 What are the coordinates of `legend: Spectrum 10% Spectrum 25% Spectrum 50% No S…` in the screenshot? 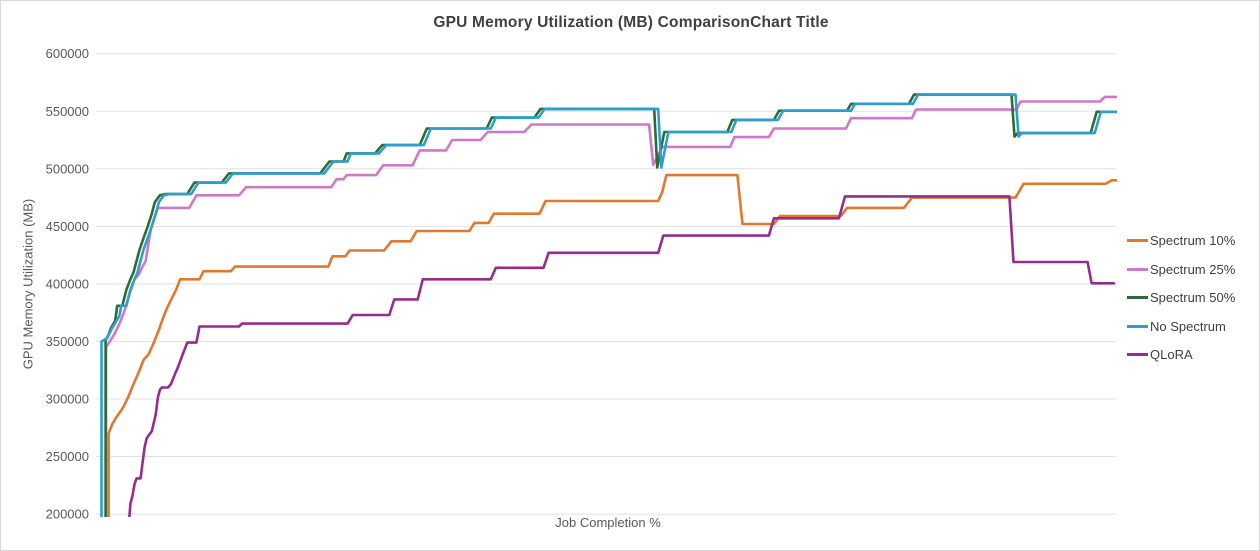 It's located at (1181, 297).